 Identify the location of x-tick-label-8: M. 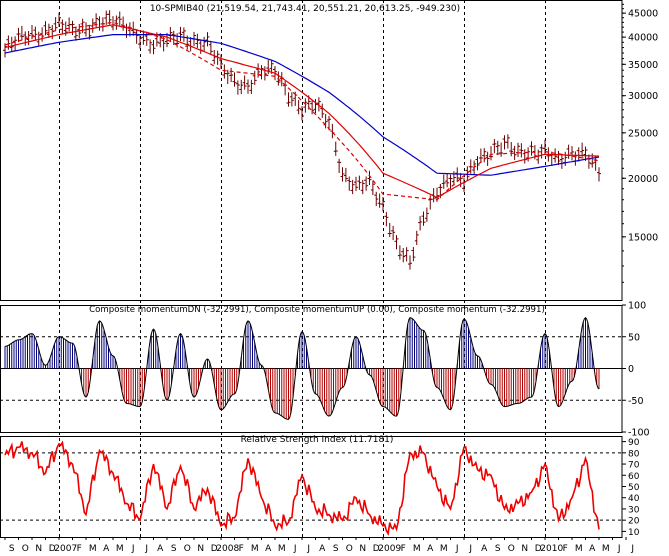
(120, 549).